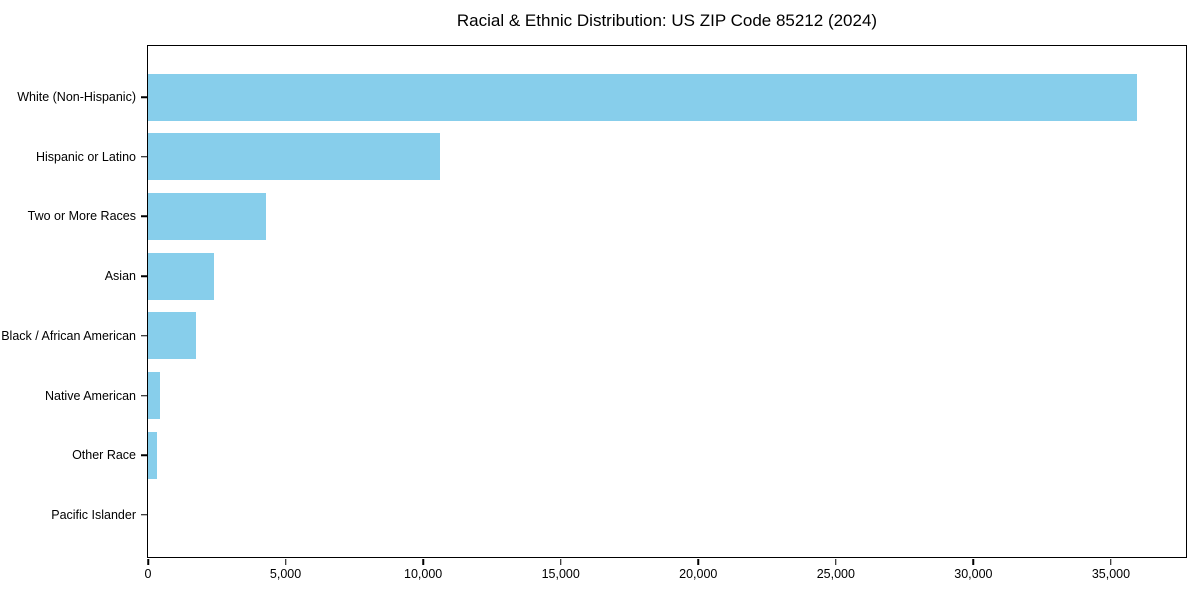 Image resolution: width=1200 pixels, height=600 pixels. Describe the element at coordinates (81, 216) in the screenshot. I see `category-label: Two or More Races` at that location.